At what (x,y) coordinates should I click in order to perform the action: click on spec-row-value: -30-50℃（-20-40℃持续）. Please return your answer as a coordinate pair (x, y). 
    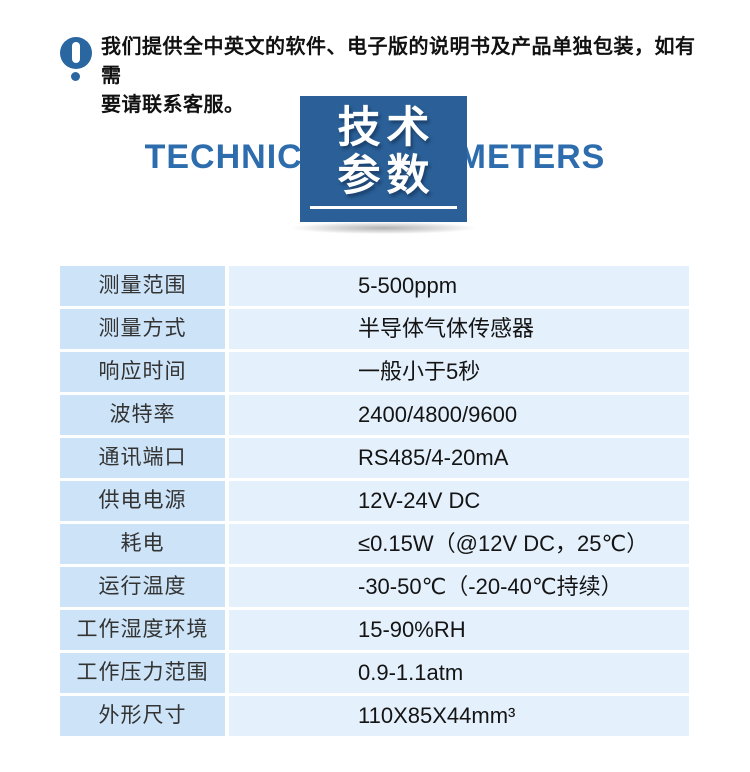
    Looking at the image, I should click on (459, 587).